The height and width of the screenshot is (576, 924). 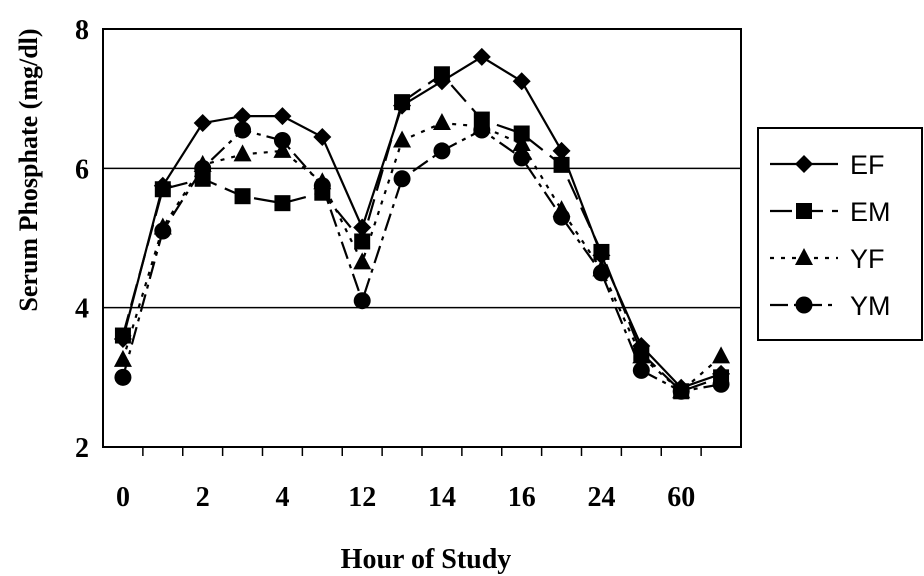 I want to click on legend-item: YM, so click(x=830, y=306).